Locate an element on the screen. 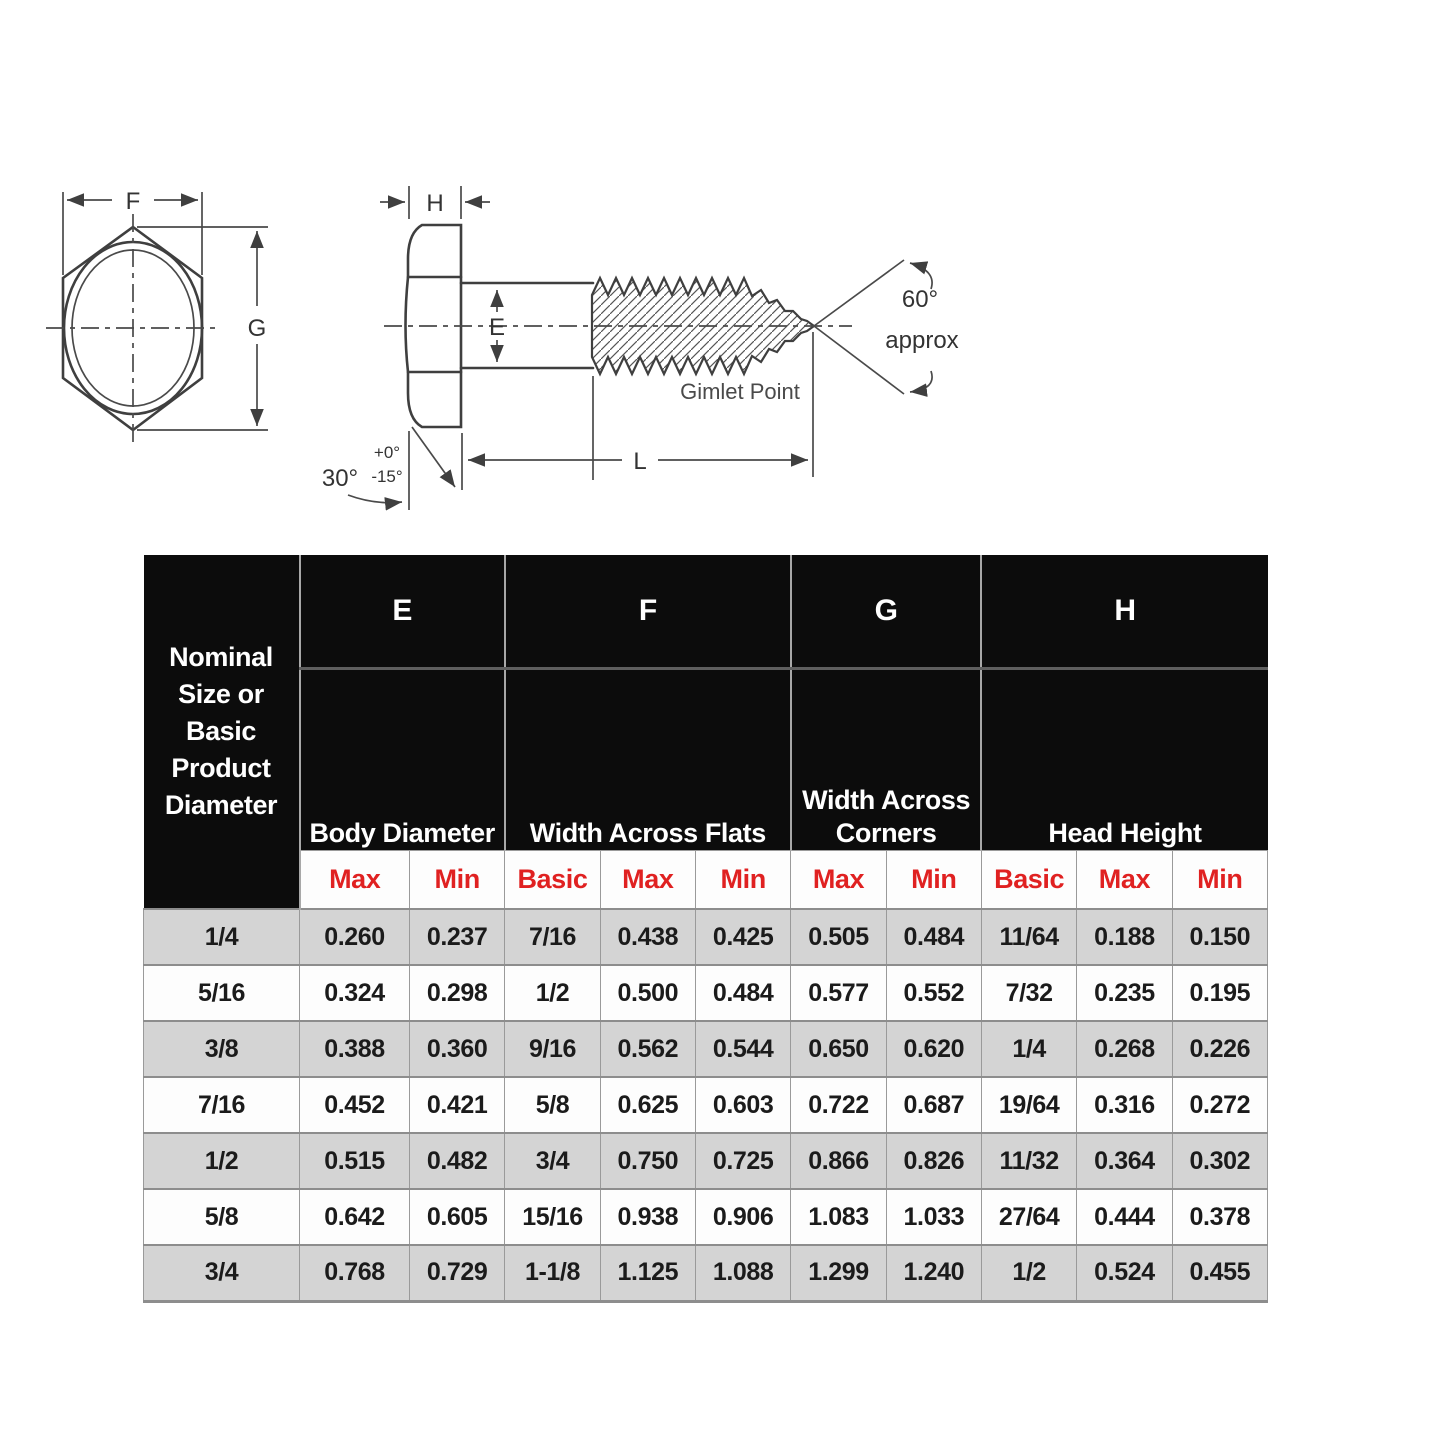  value-cell: 0.577 is located at coordinates (838, 993).